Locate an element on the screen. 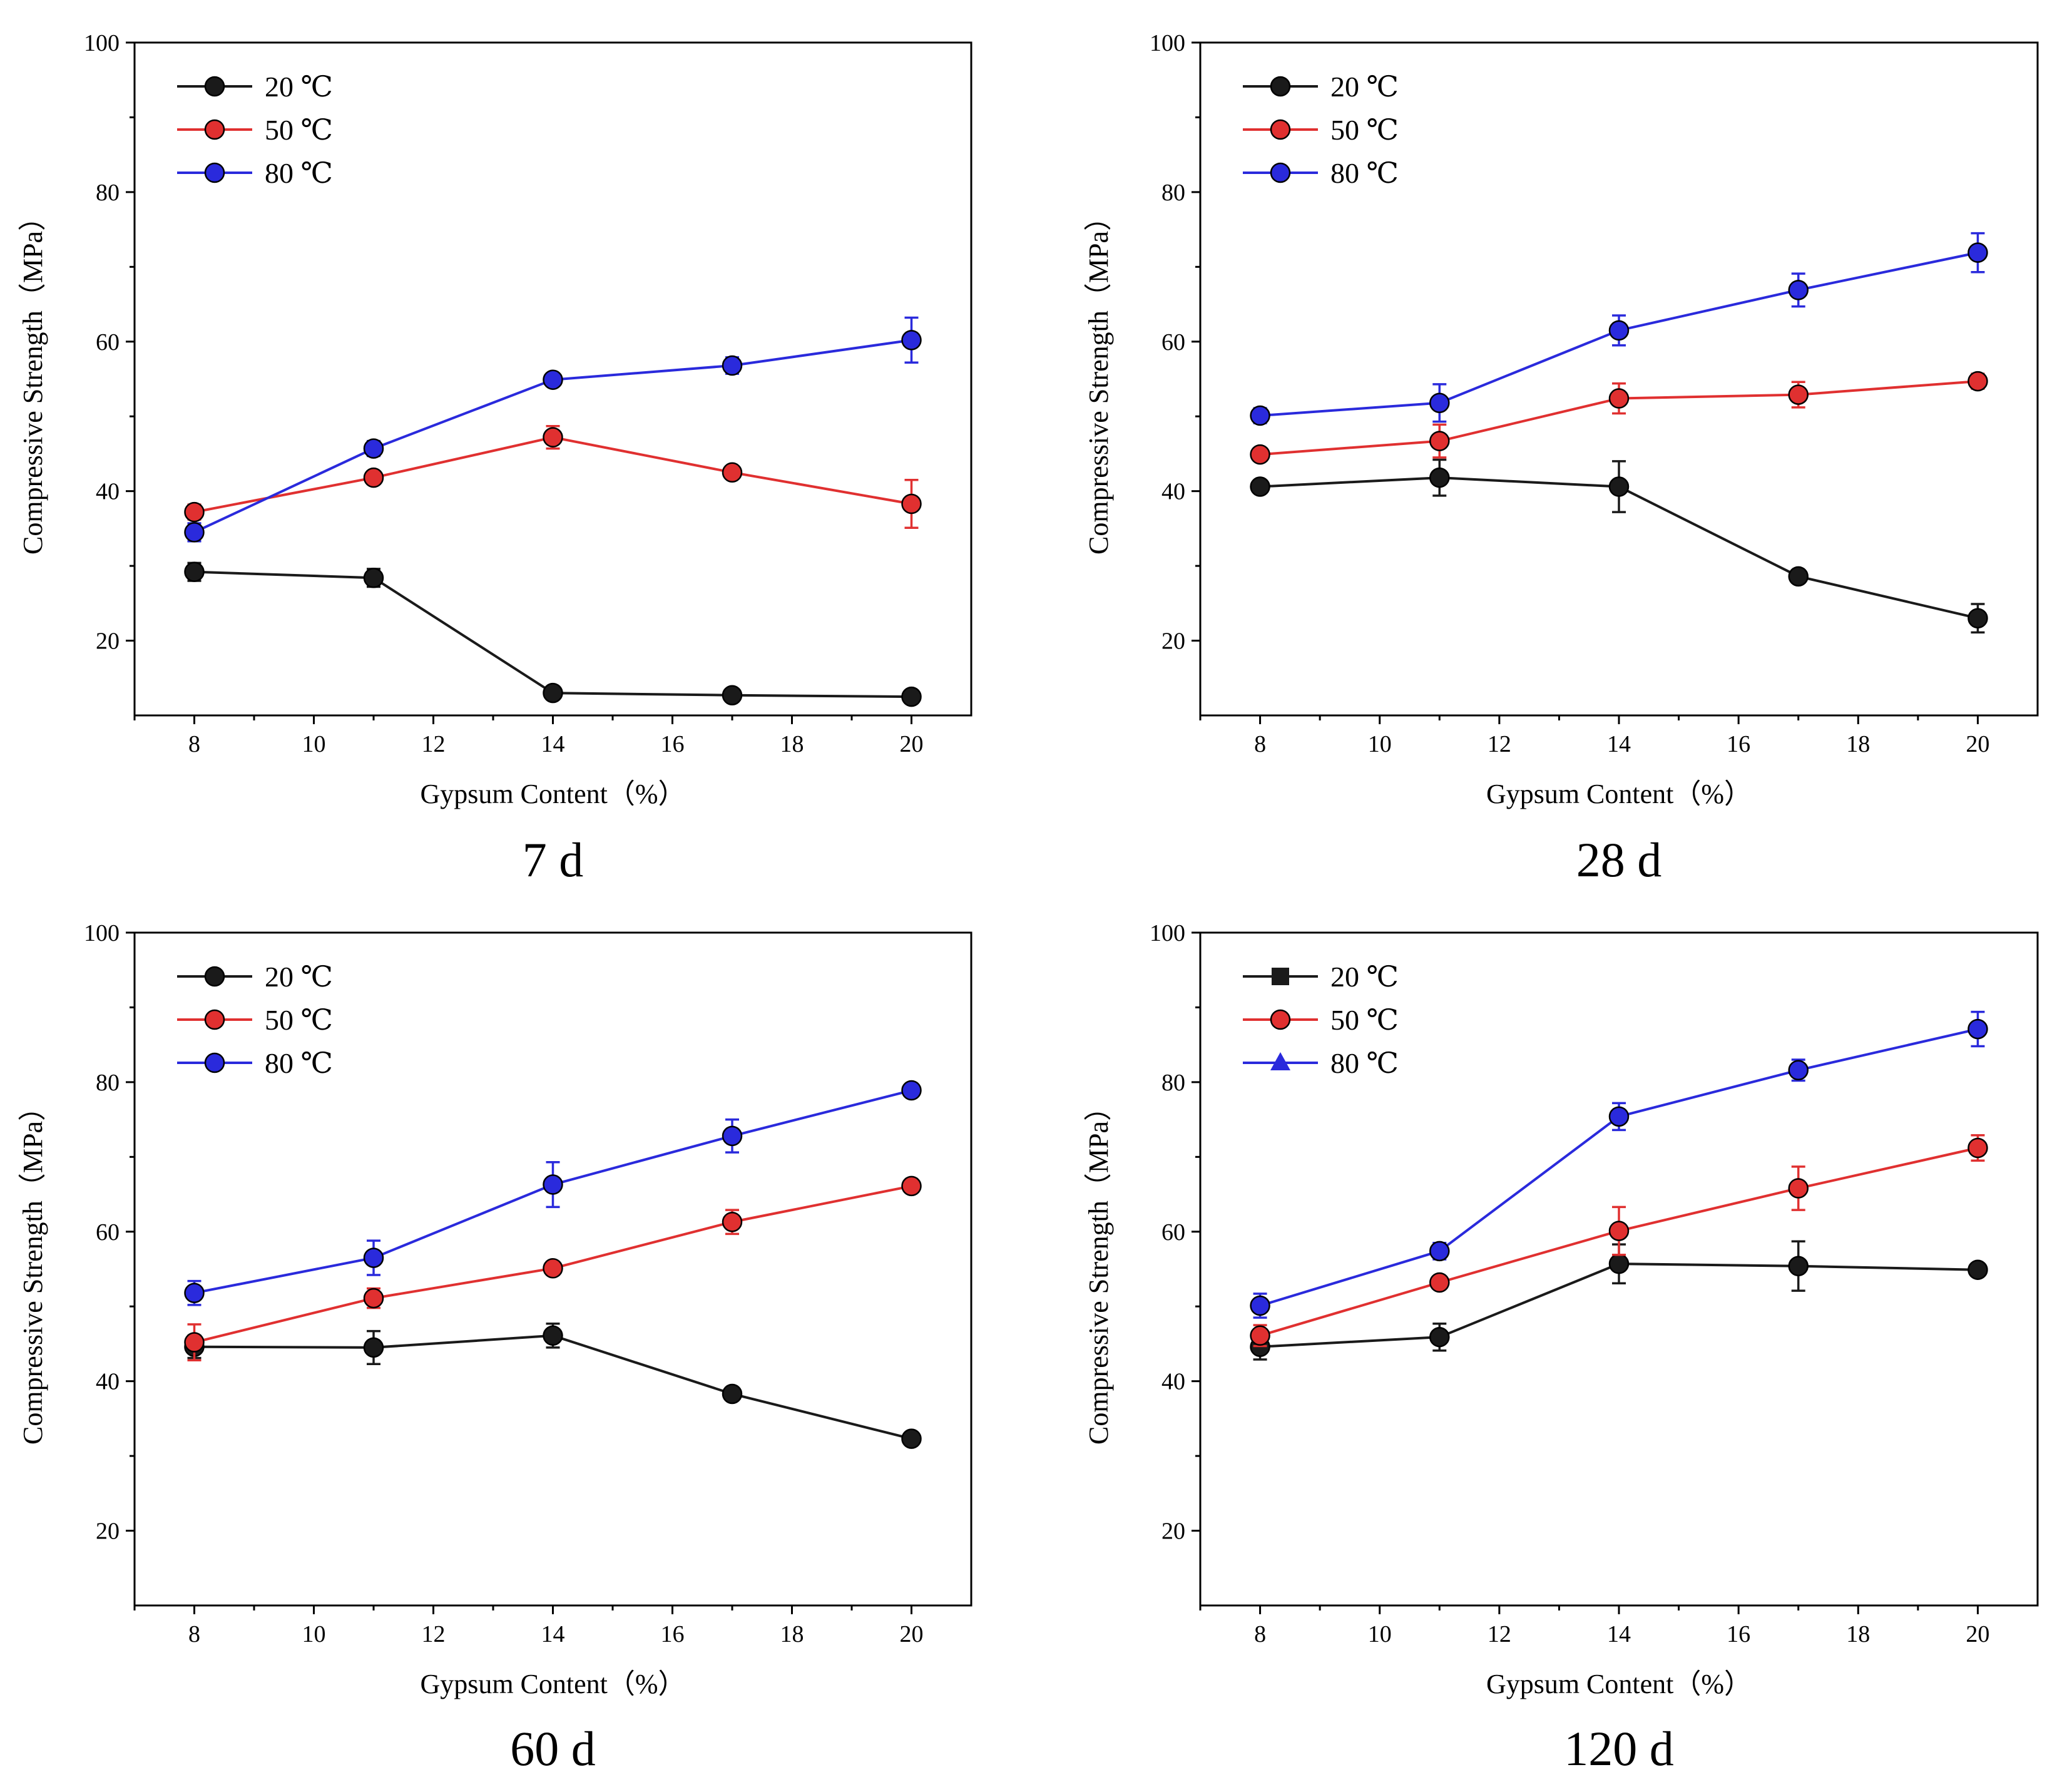  panel-caption: 120 d is located at coordinates (1619, 1748).